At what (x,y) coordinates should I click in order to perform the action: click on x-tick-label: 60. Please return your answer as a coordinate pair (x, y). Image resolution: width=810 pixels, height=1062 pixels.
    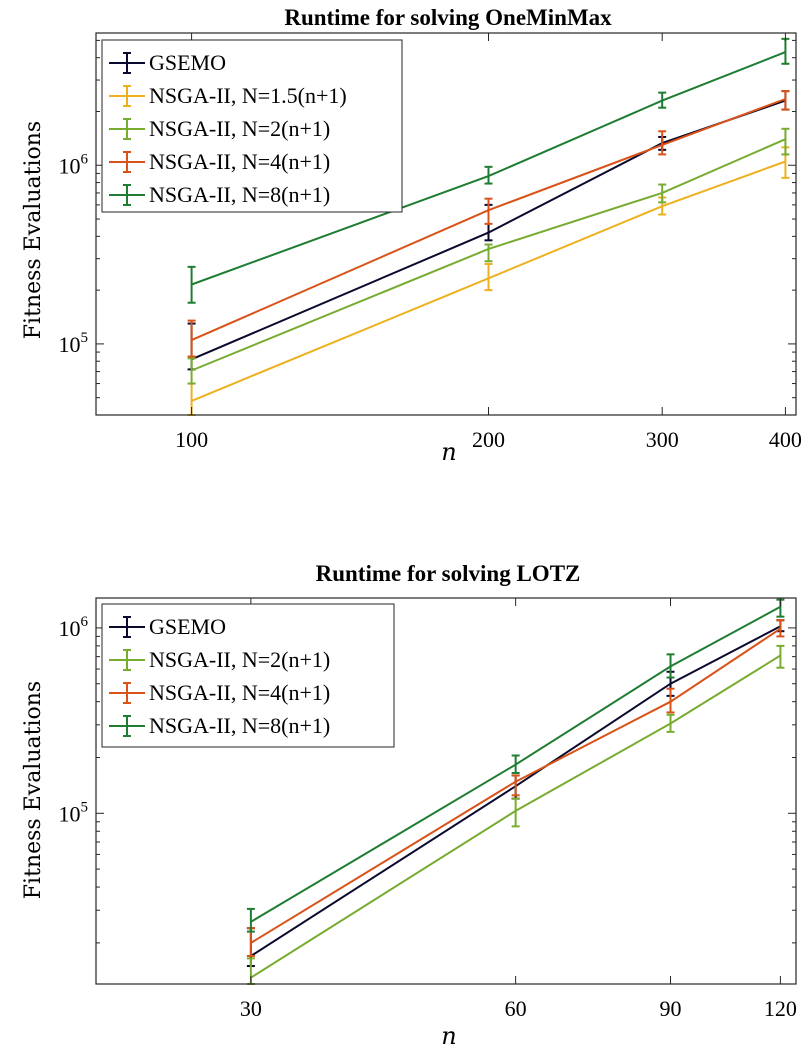
    Looking at the image, I should click on (516, 1008).